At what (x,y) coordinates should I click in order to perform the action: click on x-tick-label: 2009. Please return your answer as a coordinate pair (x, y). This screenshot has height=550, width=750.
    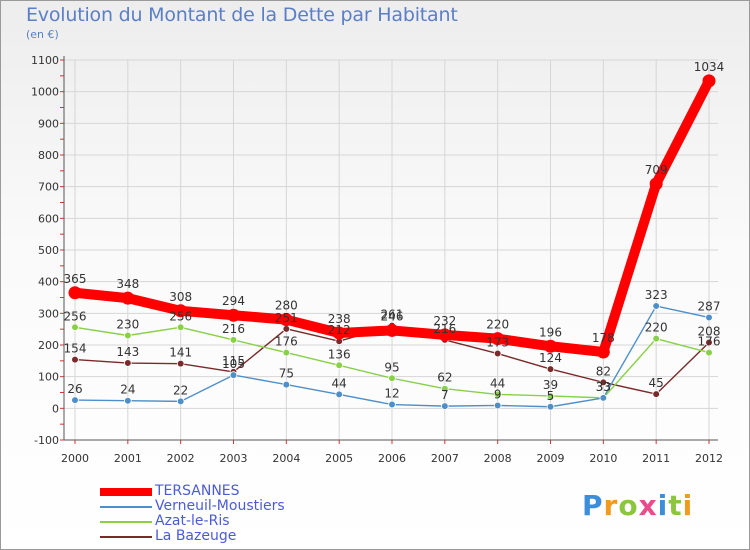
    Looking at the image, I should click on (551, 458).